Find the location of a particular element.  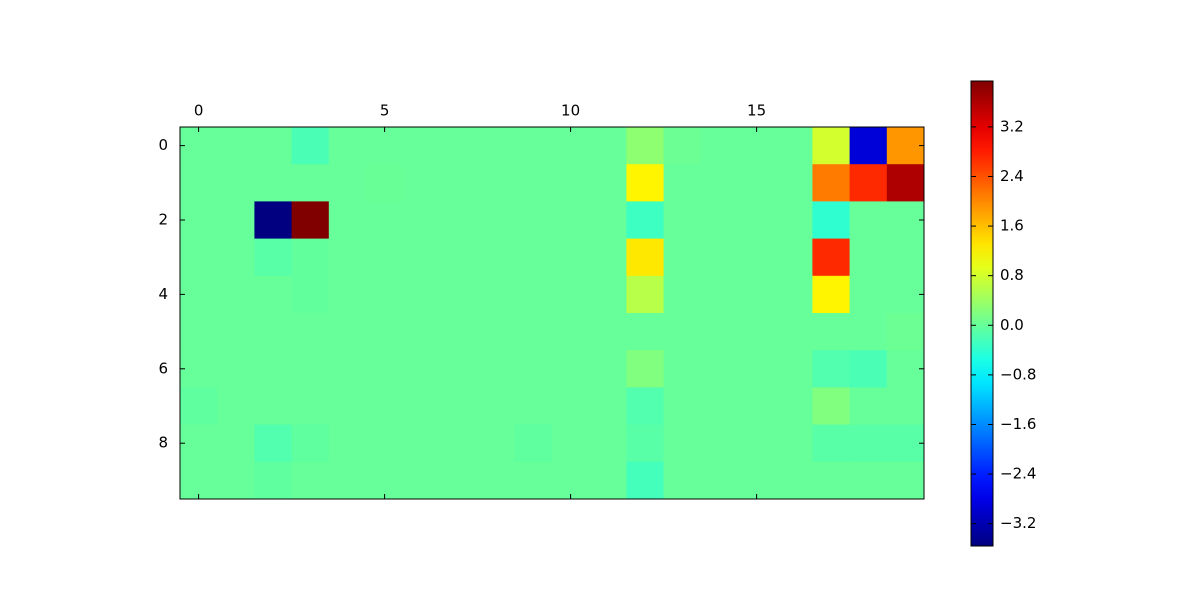

colorbar-tick-label: −3.2 is located at coordinates (1018, 523).